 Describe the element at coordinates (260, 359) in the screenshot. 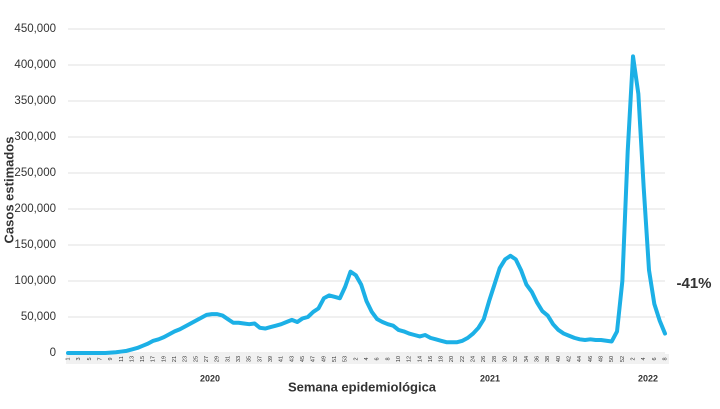

I see `x-tick-label: 37` at that location.